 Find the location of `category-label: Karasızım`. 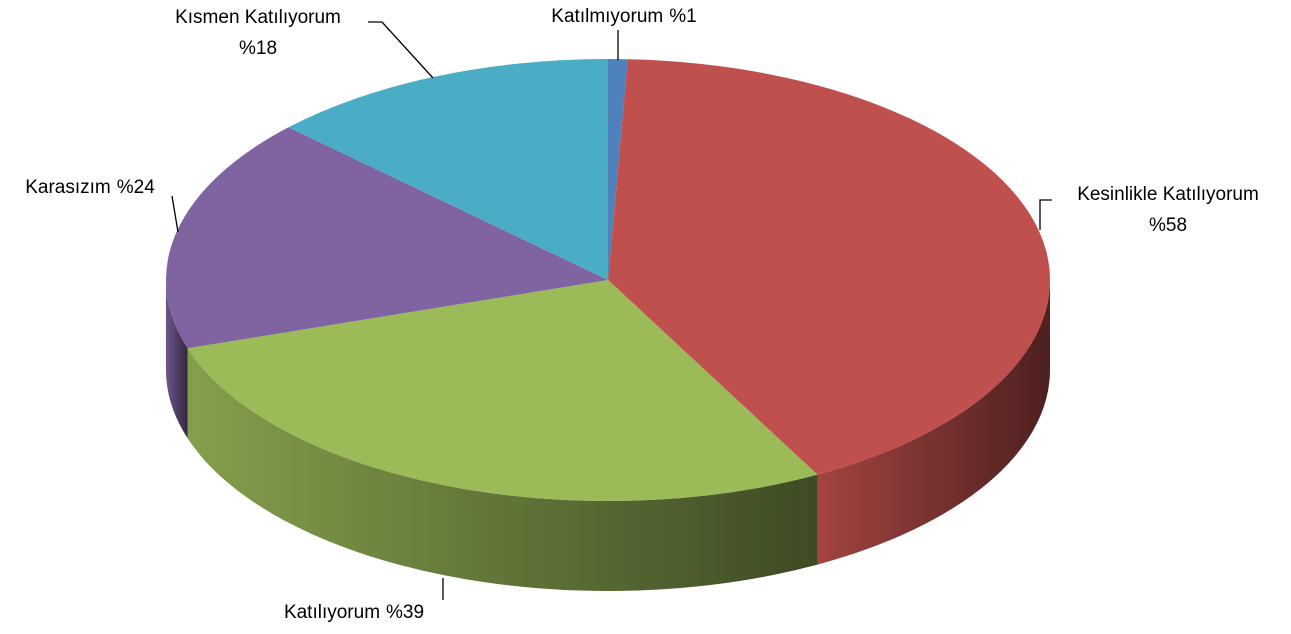

category-label: Karasızım is located at coordinates (68, 187).